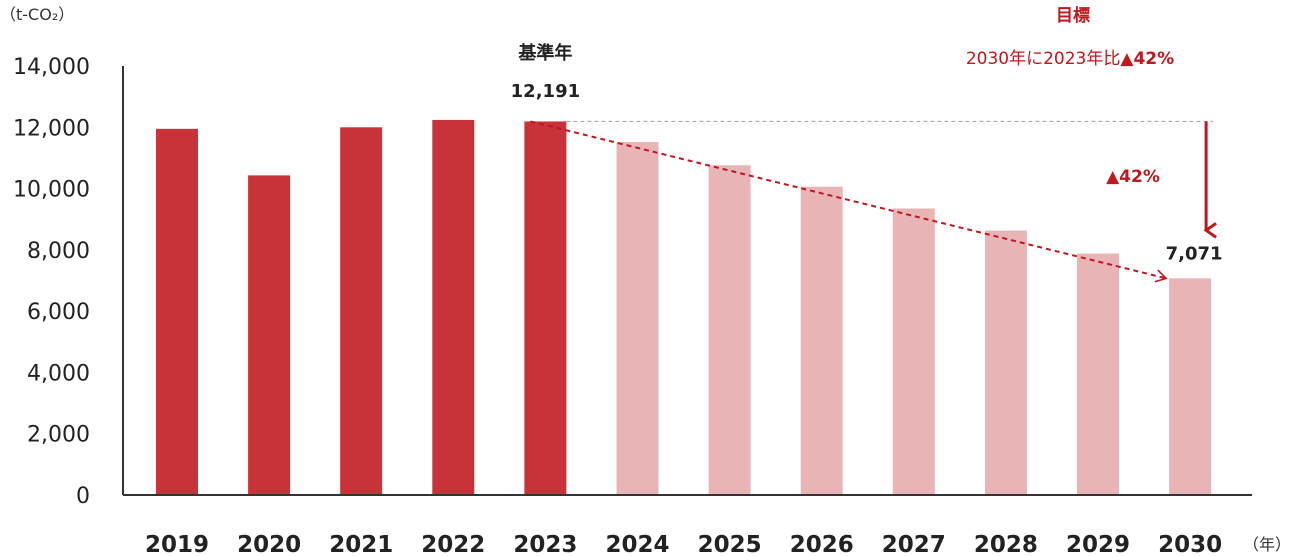  What do you see at coordinates (1043, 59) in the screenshot?
I see `target-description-text: 2030年に2023年比` at bounding box center [1043, 59].